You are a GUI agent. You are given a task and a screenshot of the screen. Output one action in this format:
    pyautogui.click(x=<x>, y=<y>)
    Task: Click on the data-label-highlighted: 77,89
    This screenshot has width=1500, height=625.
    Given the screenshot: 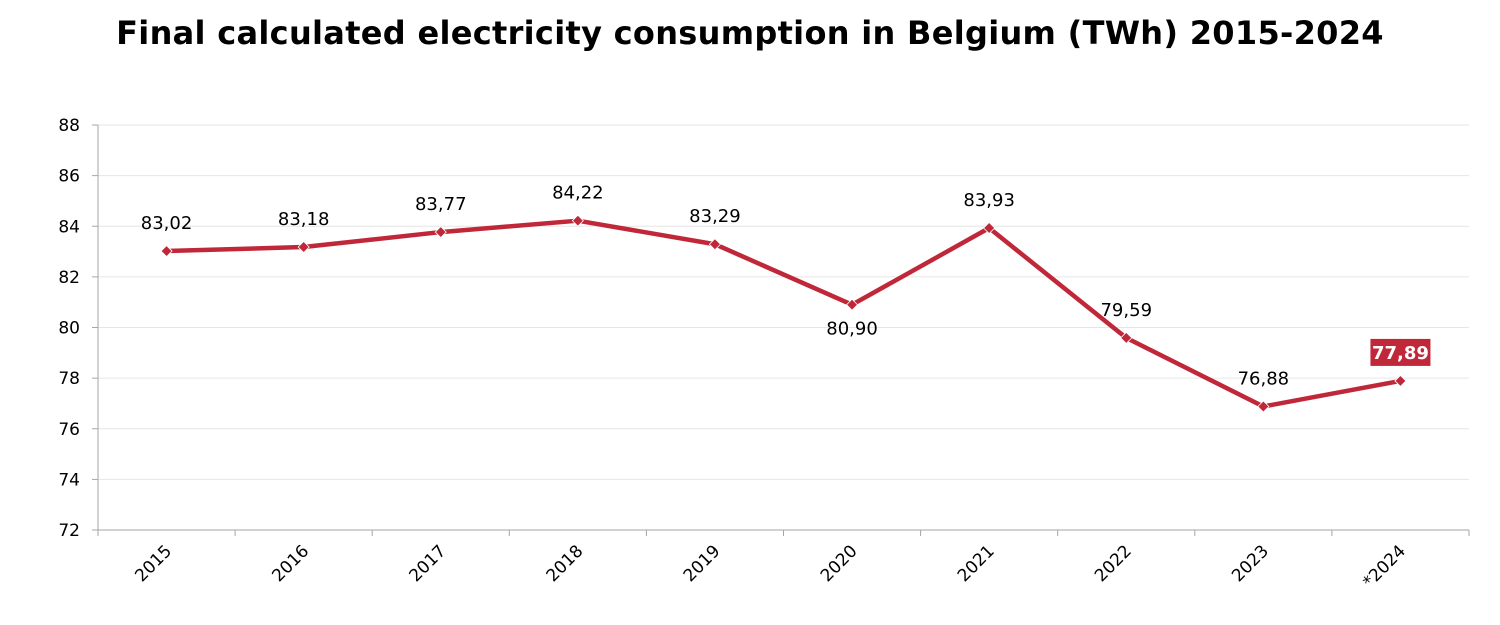 What is the action you would take?
    pyautogui.click(x=1400, y=353)
    